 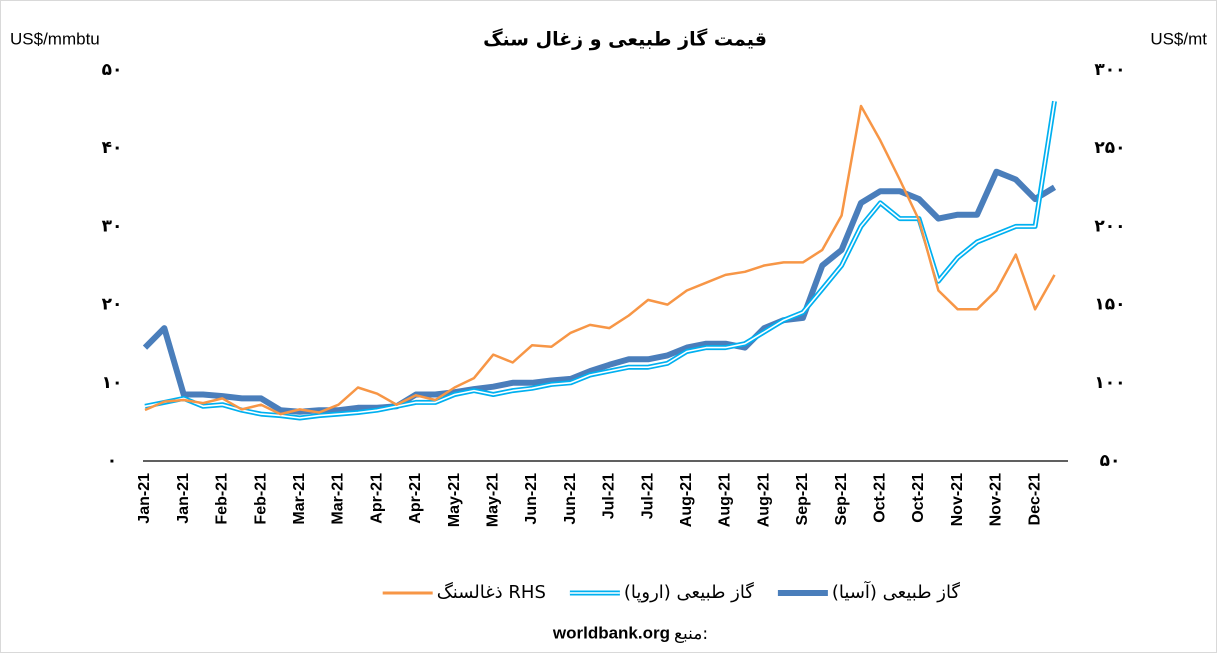 What do you see at coordinates (1109, 383) in the screenshot?
I see `y2-tick-label: ۱۰۰` at bounding box center [1109, 383].